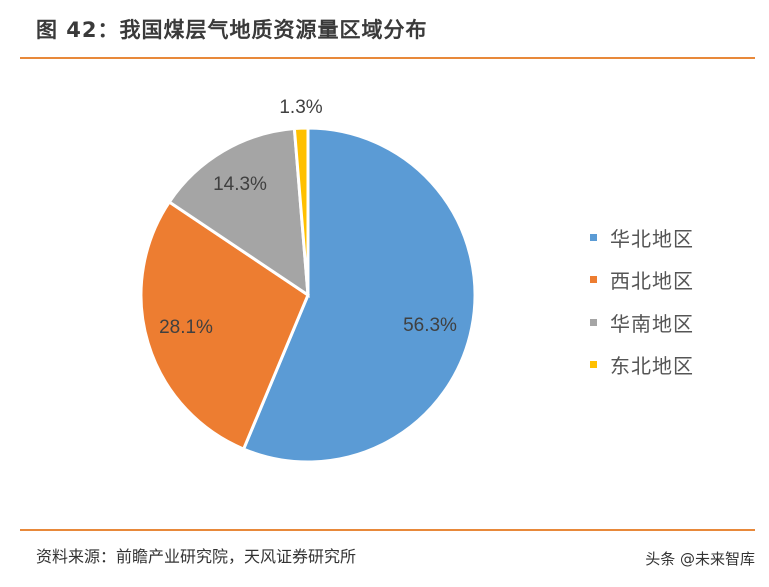  What do you see at coordinates (652, 323) in the screenshot?
I see `legend-label: 华南地区` at bounding box center [652, 323].